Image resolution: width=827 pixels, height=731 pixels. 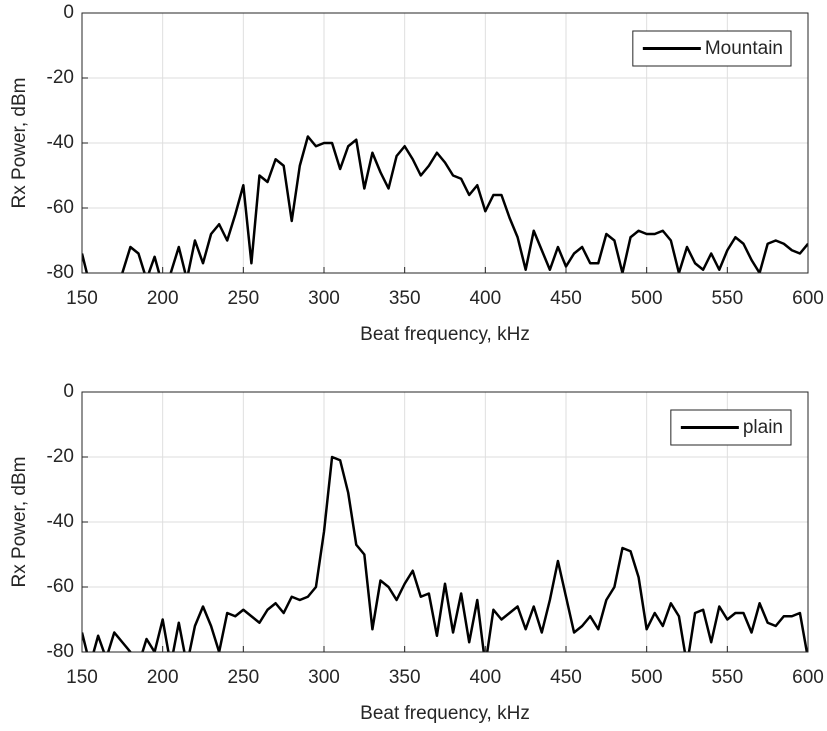 I want to click on legend: Mountain, so click(x=712, y=48).